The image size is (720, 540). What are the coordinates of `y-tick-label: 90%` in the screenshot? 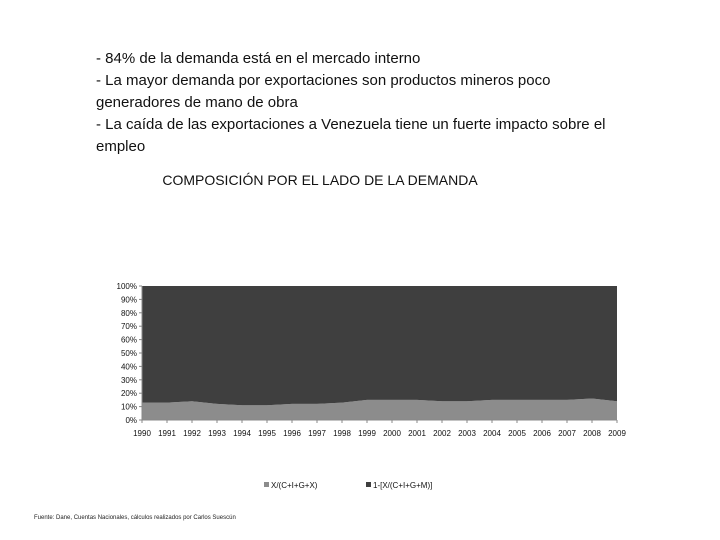 It's located at (129, 299).